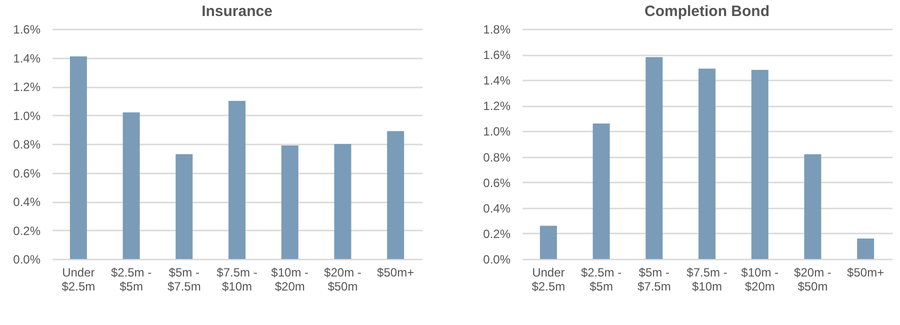 The height and width of the screenshot is (325, 900). Describe the element at coordinates (707, 11) in the screenshot. I see `chart-title: Completion Bond` at that location.